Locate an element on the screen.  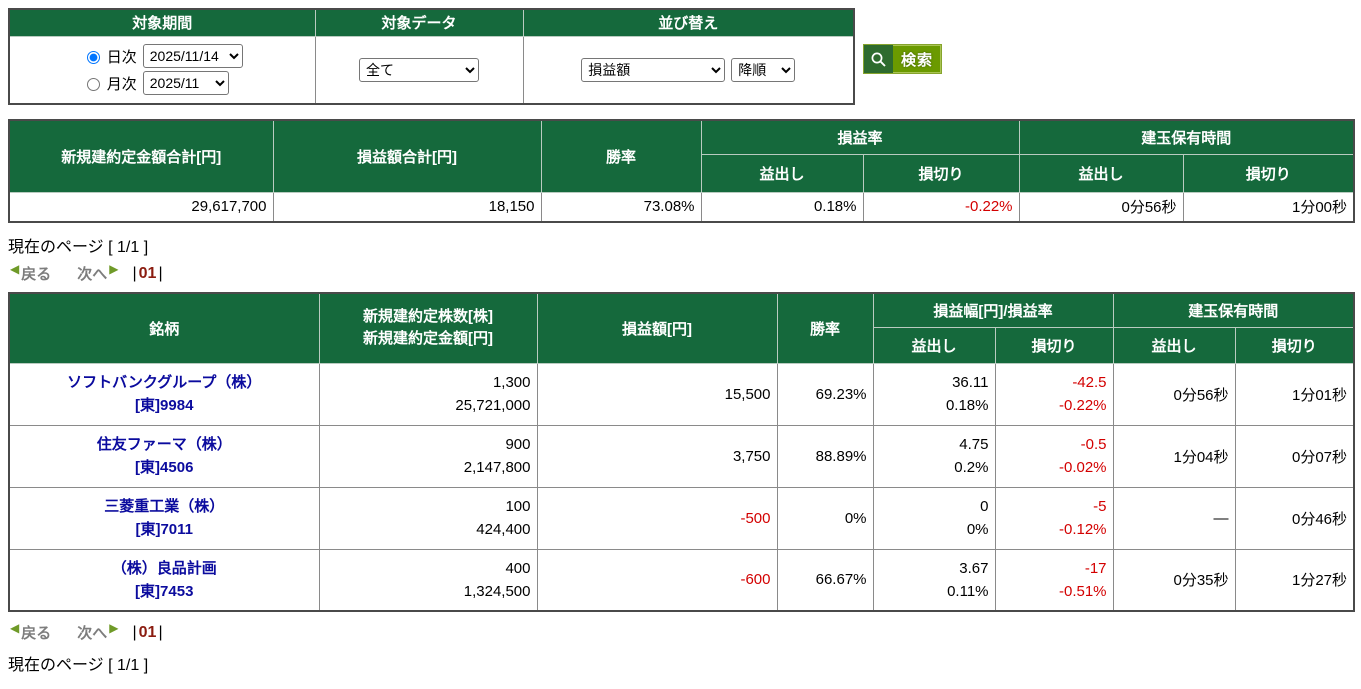
stock-name: 三菱重工業（株） is located at coordinates (164, 506).